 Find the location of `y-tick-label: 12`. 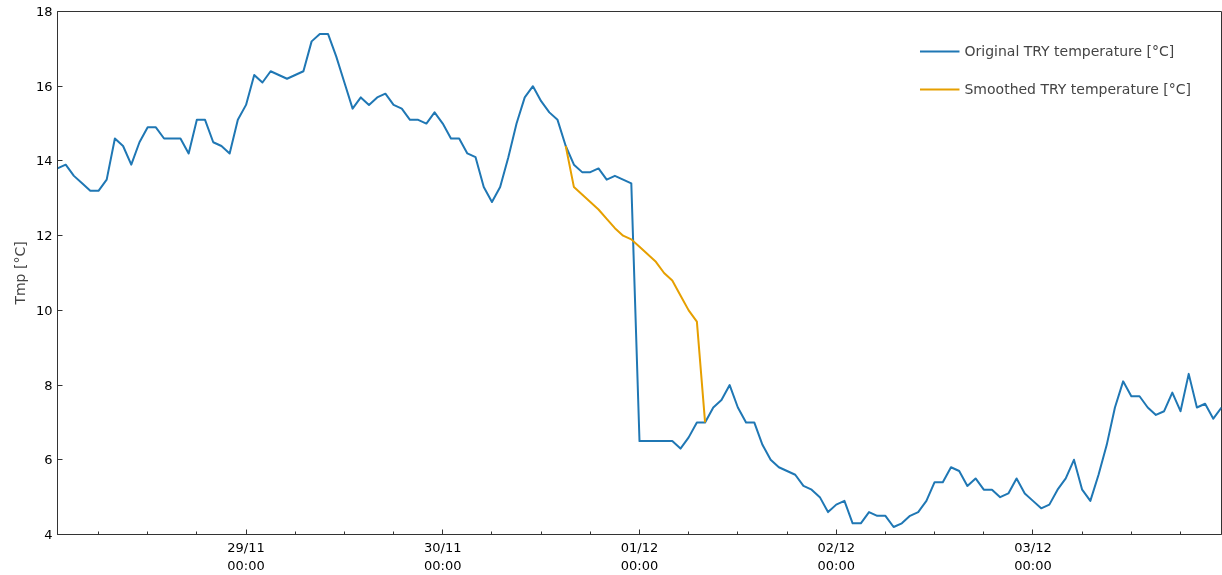

y-tick-label: 12 is located at coordinates (44, 236).